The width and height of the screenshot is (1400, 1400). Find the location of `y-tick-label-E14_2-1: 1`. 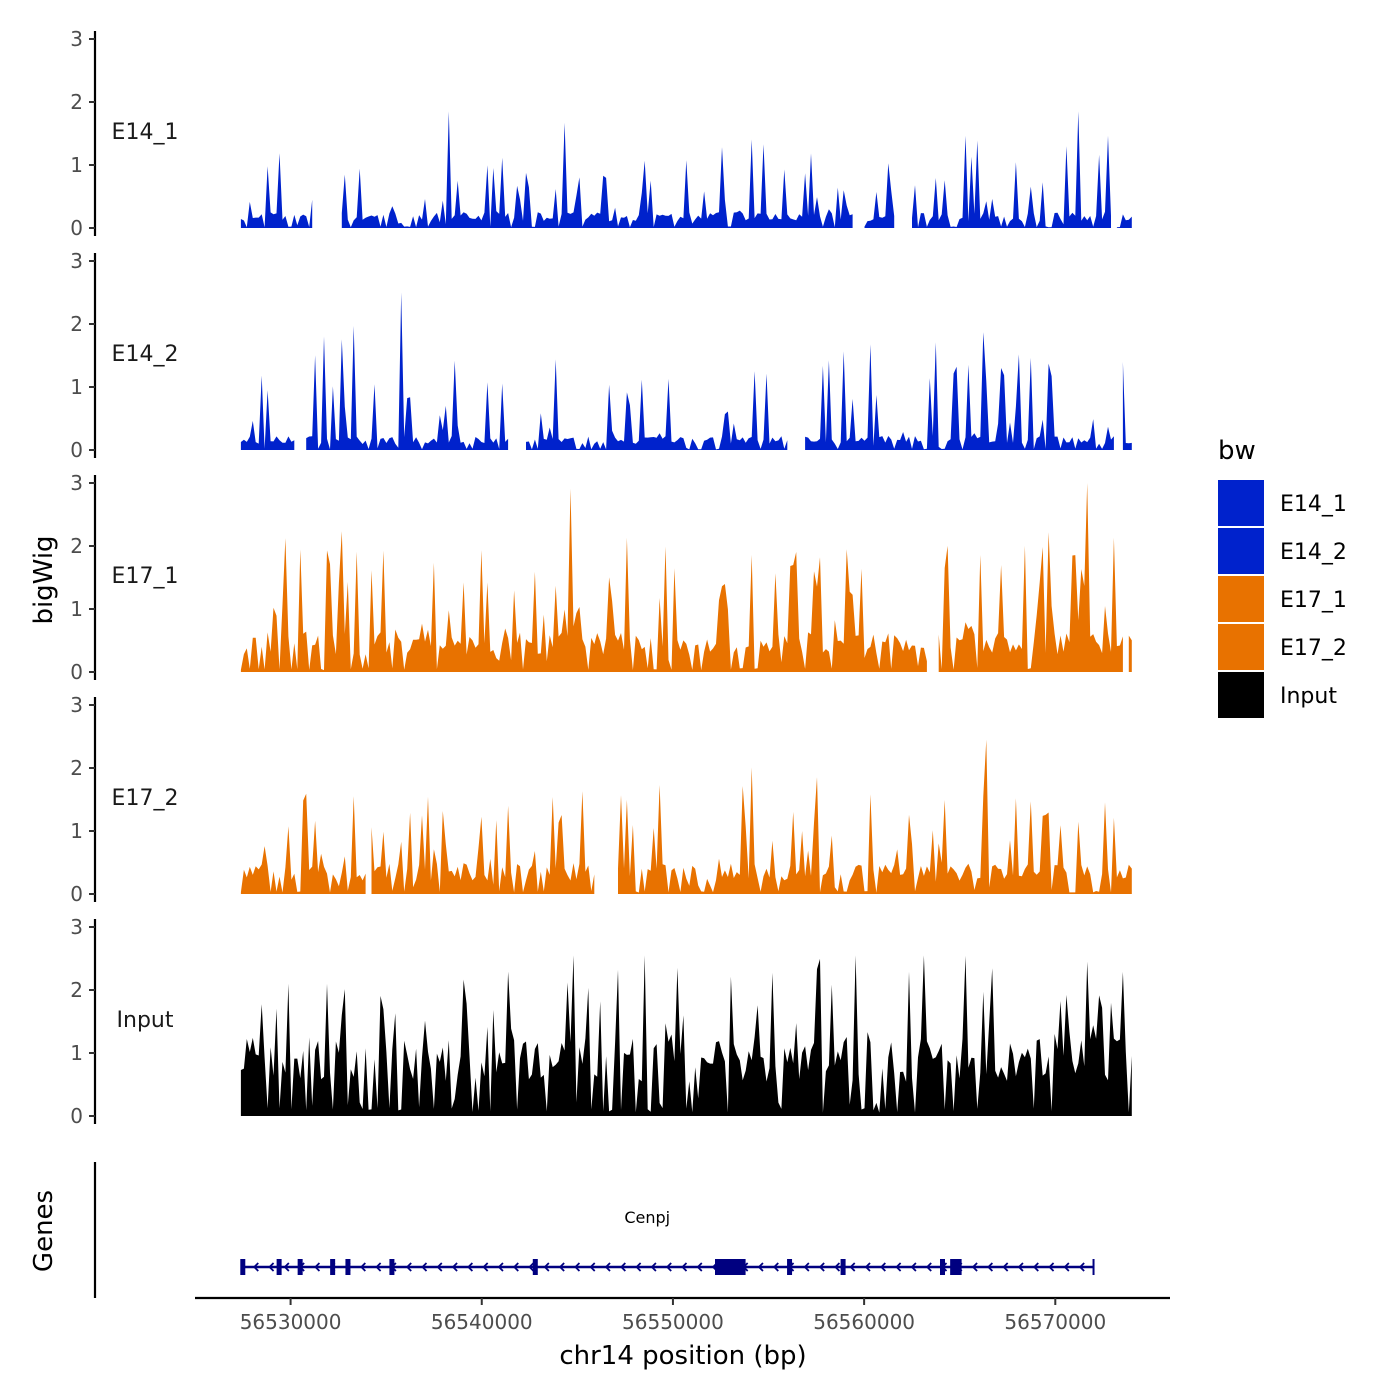

y-tick-label-E14_2-1: 1 is located at coordinates (76, 387).